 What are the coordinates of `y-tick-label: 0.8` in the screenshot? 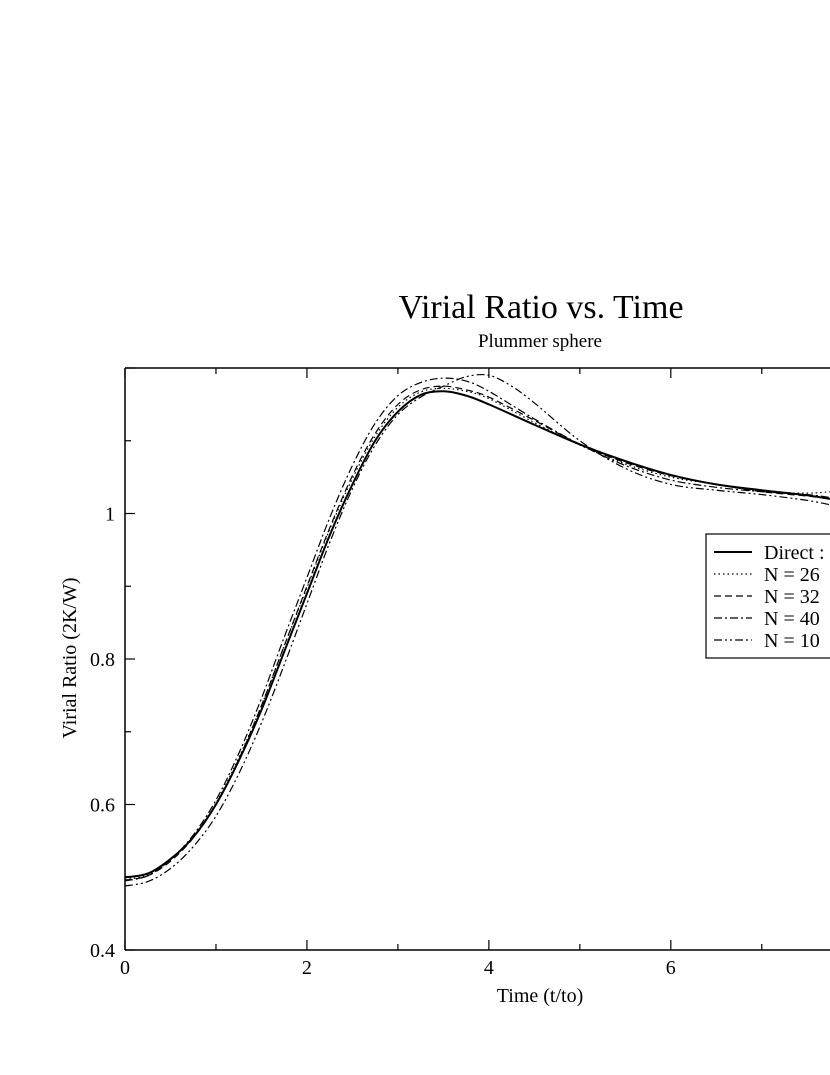 It's located at (102, 660).